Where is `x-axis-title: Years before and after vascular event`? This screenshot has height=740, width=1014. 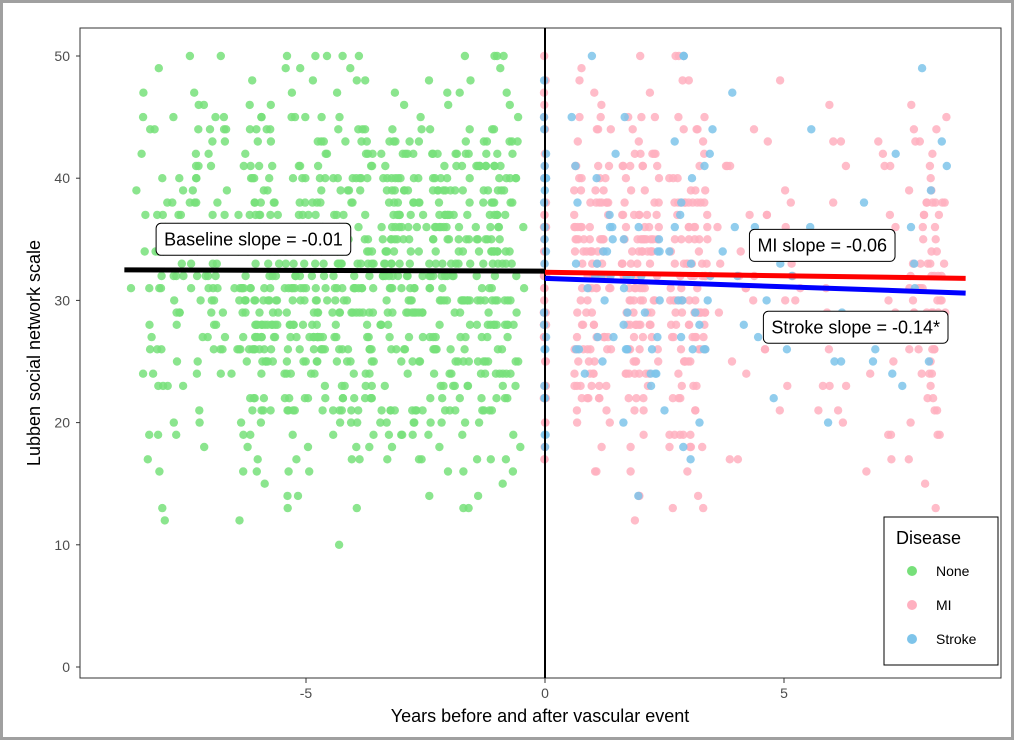 x-axis-title: Years before and after vascular event is located at coordinates (540, 716).